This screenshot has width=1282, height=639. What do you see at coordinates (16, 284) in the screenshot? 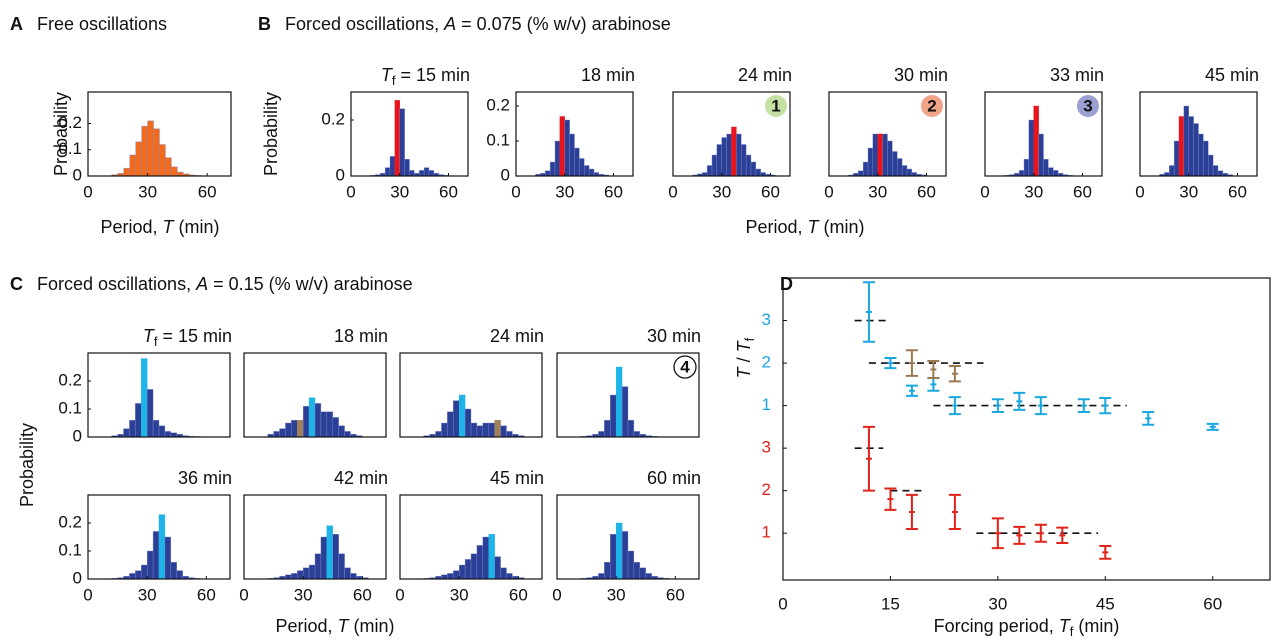
I see `panel-letter: C` at bounding box center [16, 284].